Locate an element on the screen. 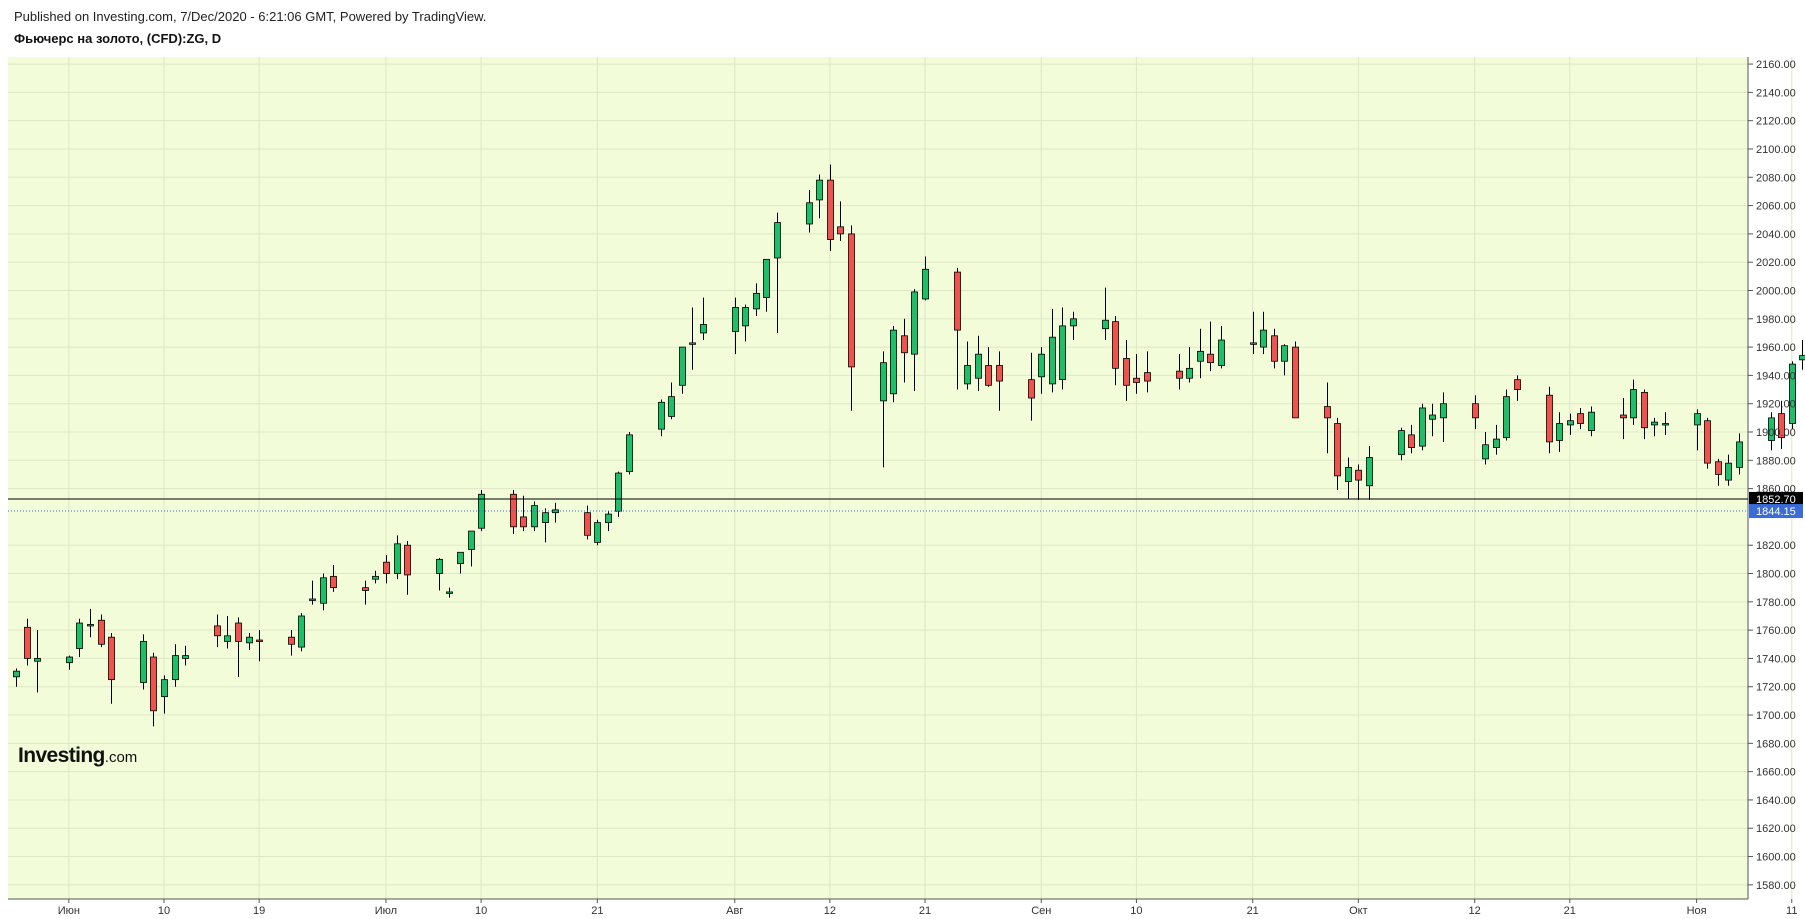  x-tick-label: Июл is located at coordinates (386, 911).